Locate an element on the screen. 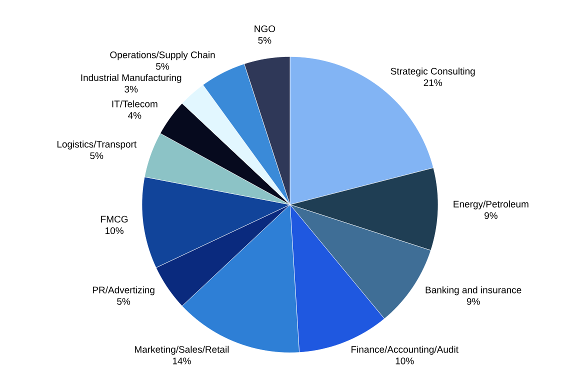 Image resolution: width=580 pixels, height=391 pixels. slice-label: Energy/Petroleum is located at coordinates (491, 205).